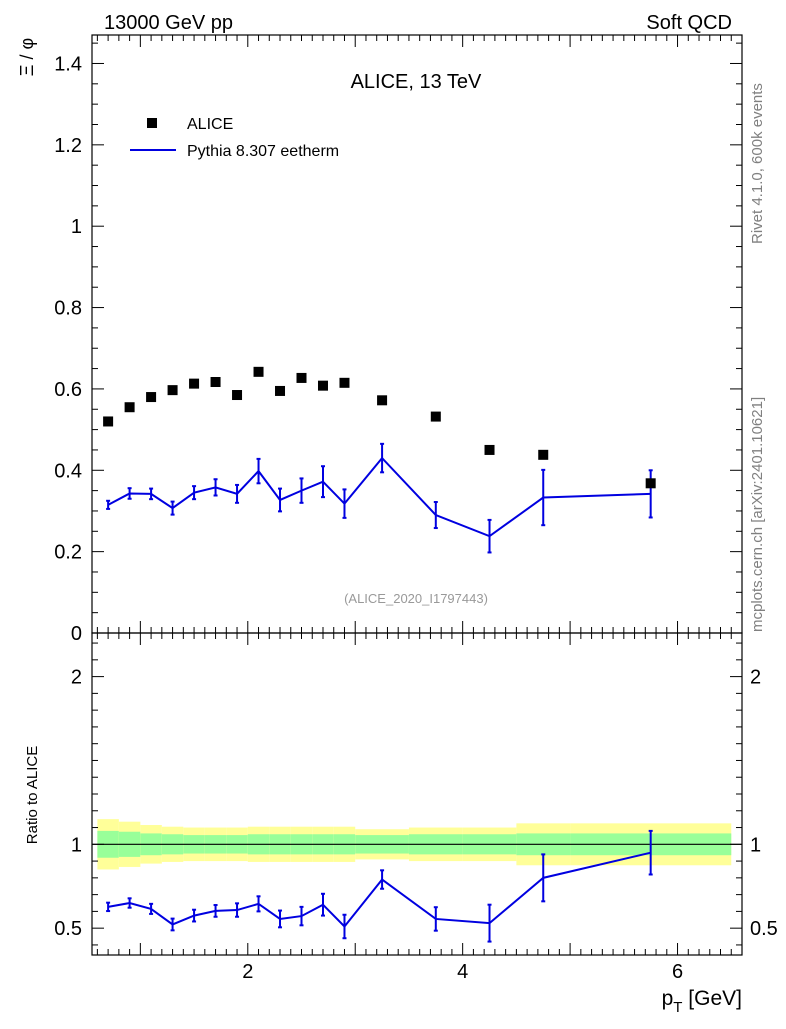  I want to click on x-tick-label: 4, so click(462, 972).